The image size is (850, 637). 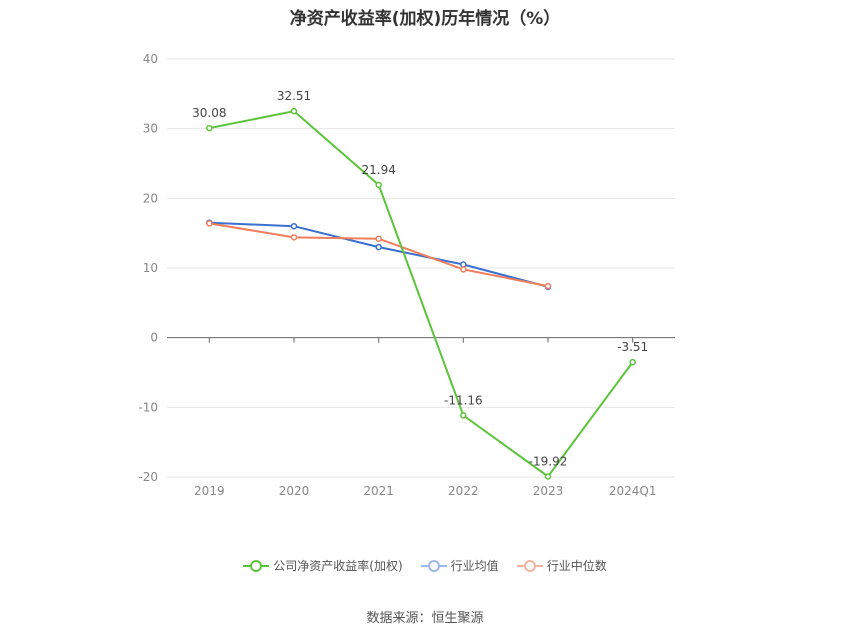 What do you see at coordinates (425, 19) in the screenshot?
I see `chart-title: 净资产收益率(加权)历年情况（%）` at bounding box center [425, 19].